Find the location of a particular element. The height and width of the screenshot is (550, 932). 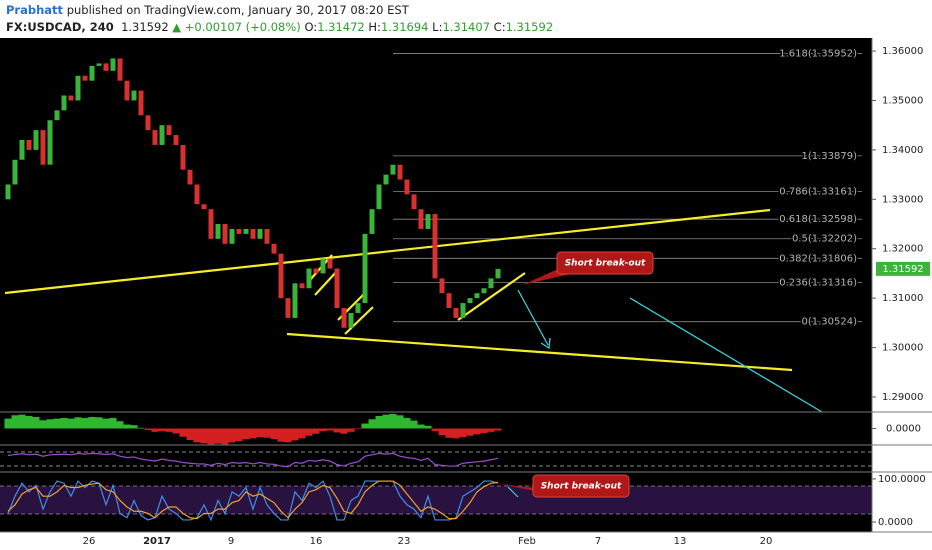

y-tick-label: 1.31000 is located at coordinates (902, 298).